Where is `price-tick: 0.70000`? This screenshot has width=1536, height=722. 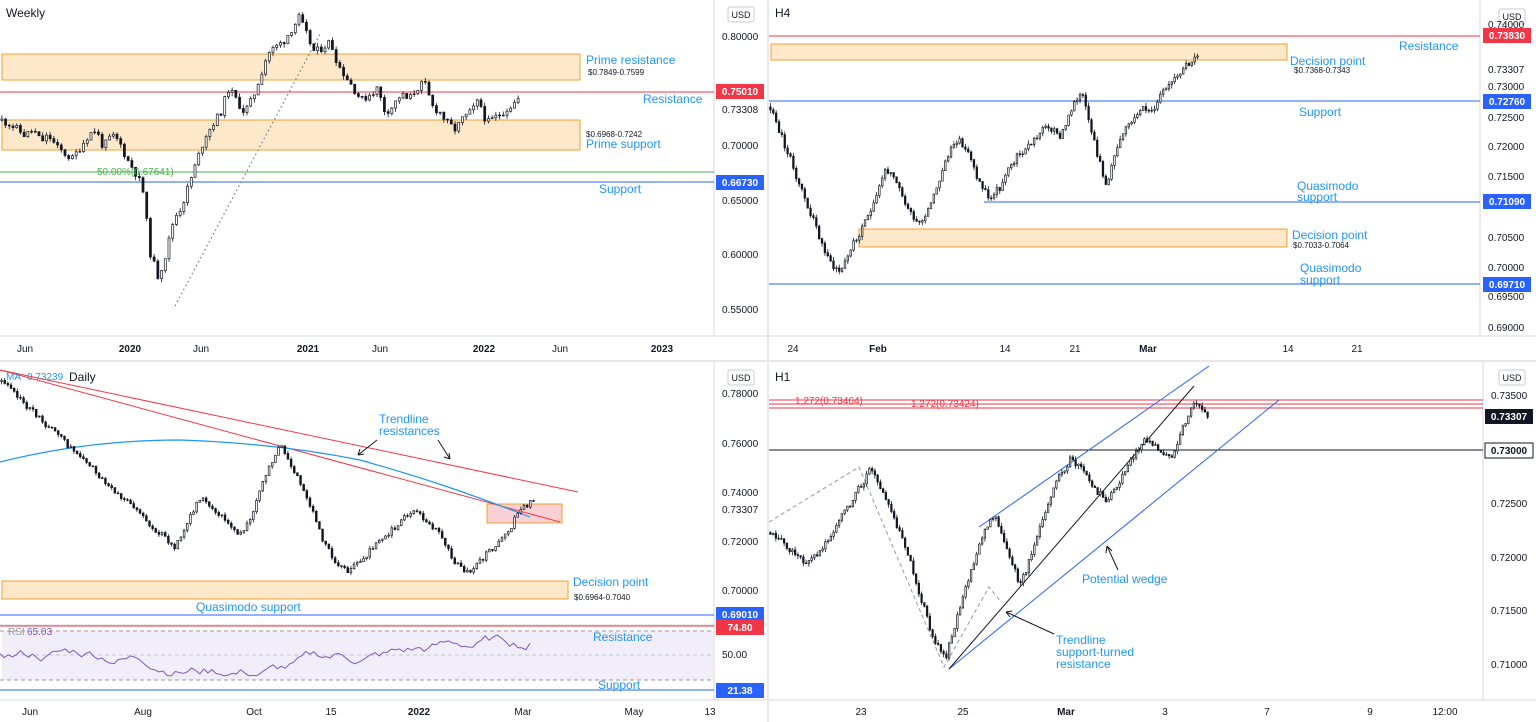 price-tick: 0.70000 is located at coordinates (740, 591).